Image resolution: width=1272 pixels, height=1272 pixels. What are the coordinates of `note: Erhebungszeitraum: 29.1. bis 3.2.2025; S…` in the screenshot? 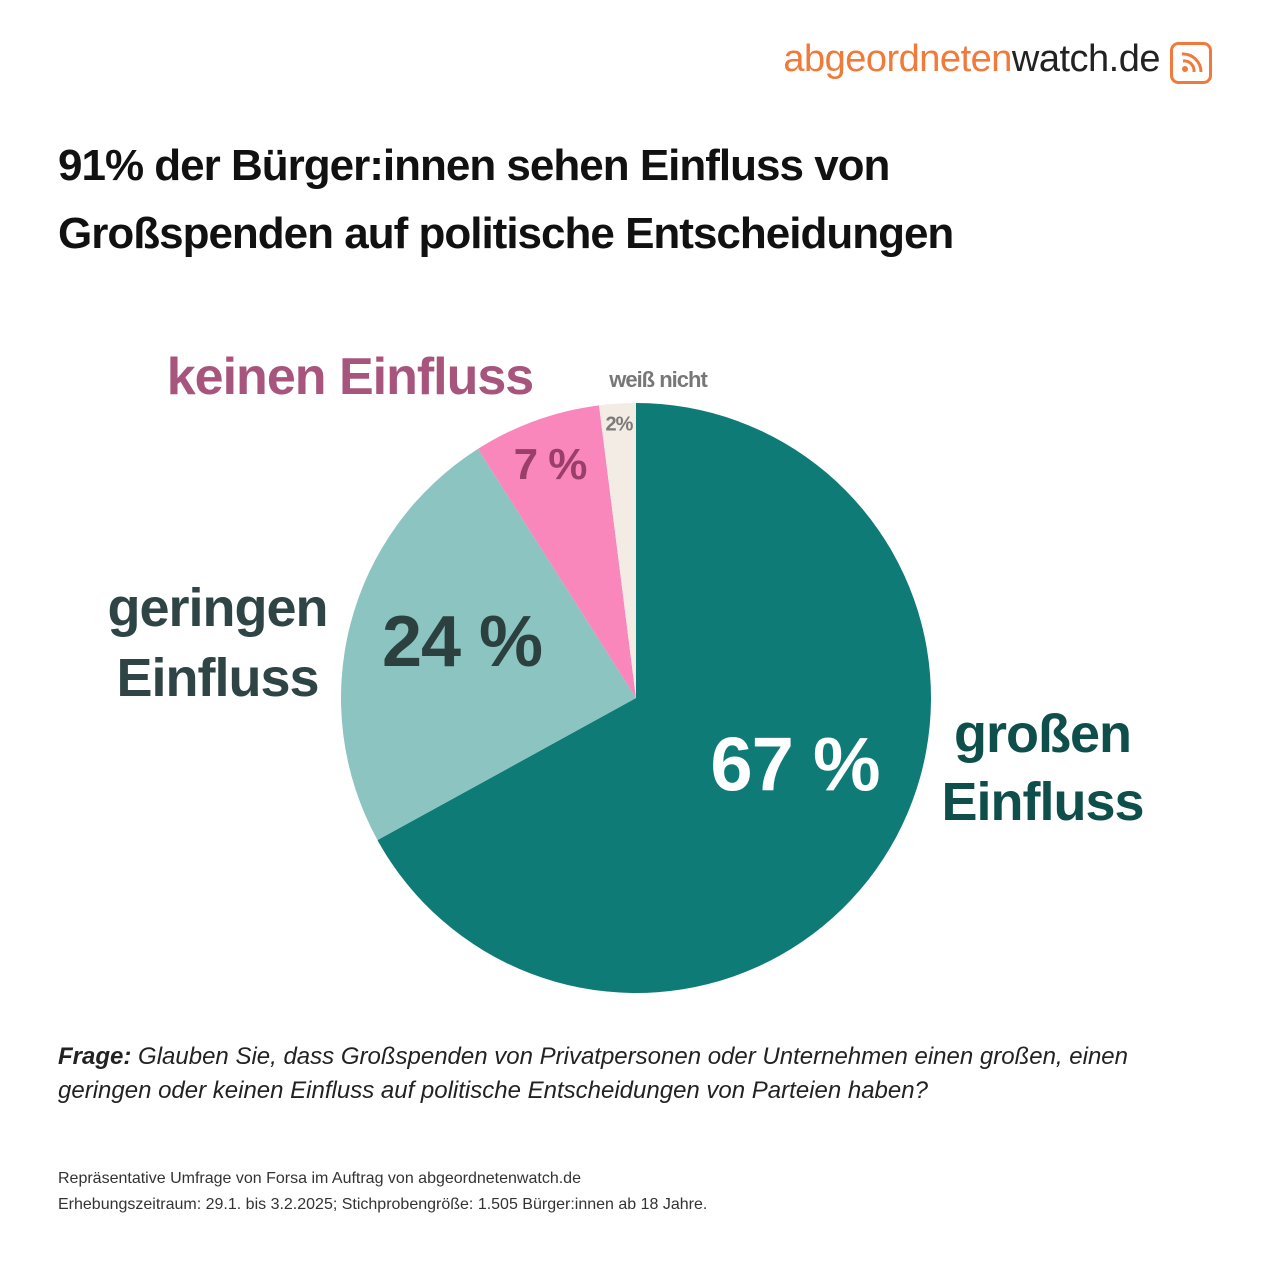 It's located at (383, 1204).